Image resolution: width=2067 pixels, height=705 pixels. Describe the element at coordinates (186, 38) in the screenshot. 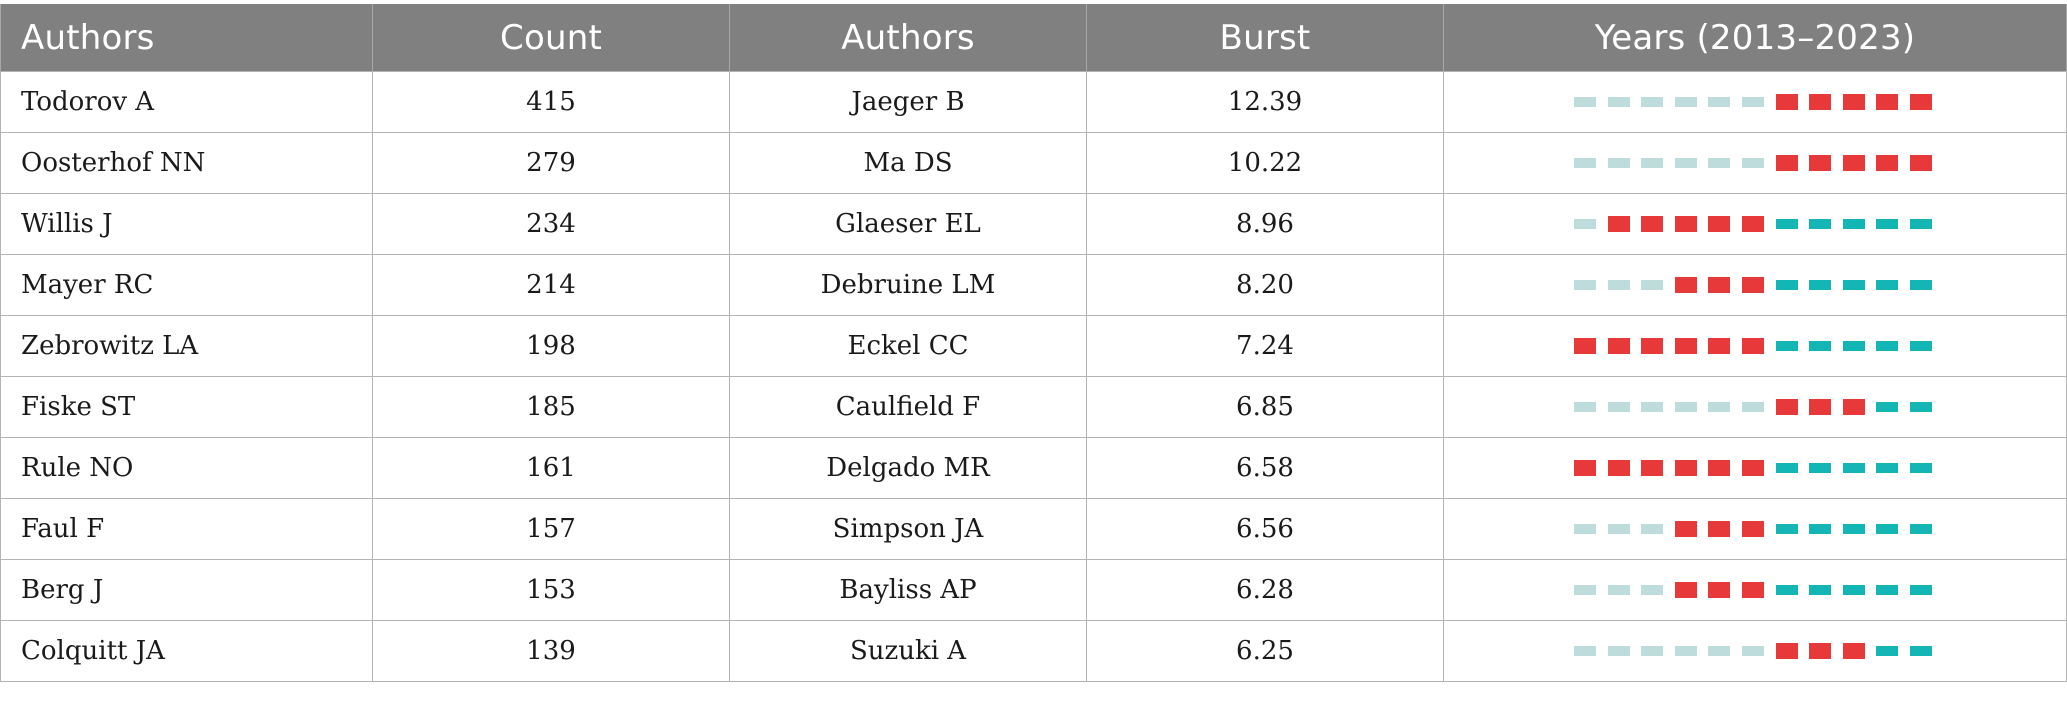

I see `header-authors-count: Authors` at that location.